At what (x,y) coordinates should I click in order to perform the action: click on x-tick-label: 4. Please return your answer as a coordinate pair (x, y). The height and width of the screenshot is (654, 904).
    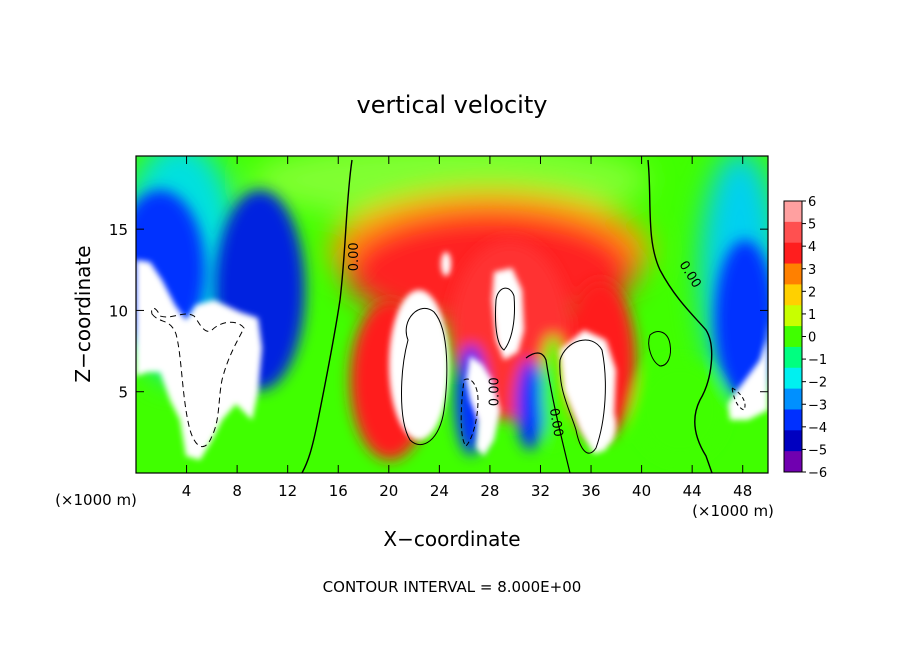
    Looking at the image, I should click on (187, 491).